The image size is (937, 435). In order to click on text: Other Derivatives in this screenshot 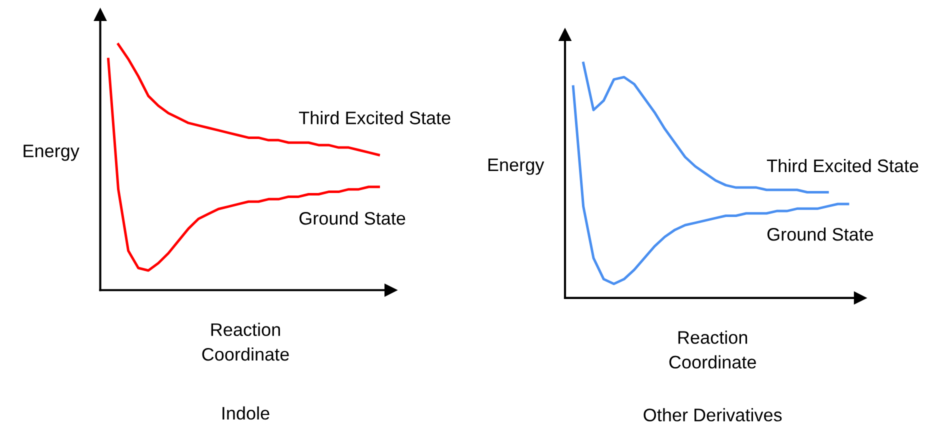, I will do `click(713, 415)`.